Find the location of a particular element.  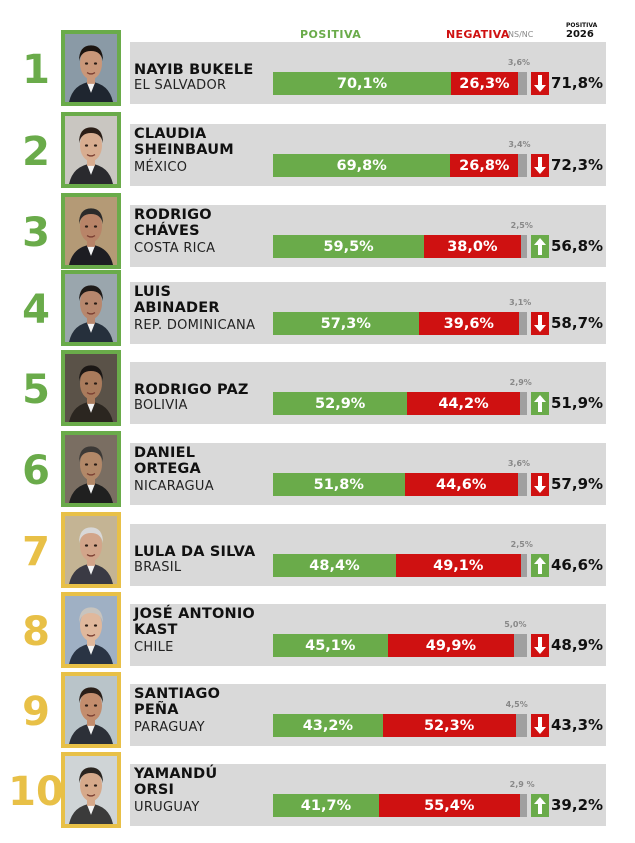

approval-bar: 43,2% 52,3% is located at coordinates (400, 725).